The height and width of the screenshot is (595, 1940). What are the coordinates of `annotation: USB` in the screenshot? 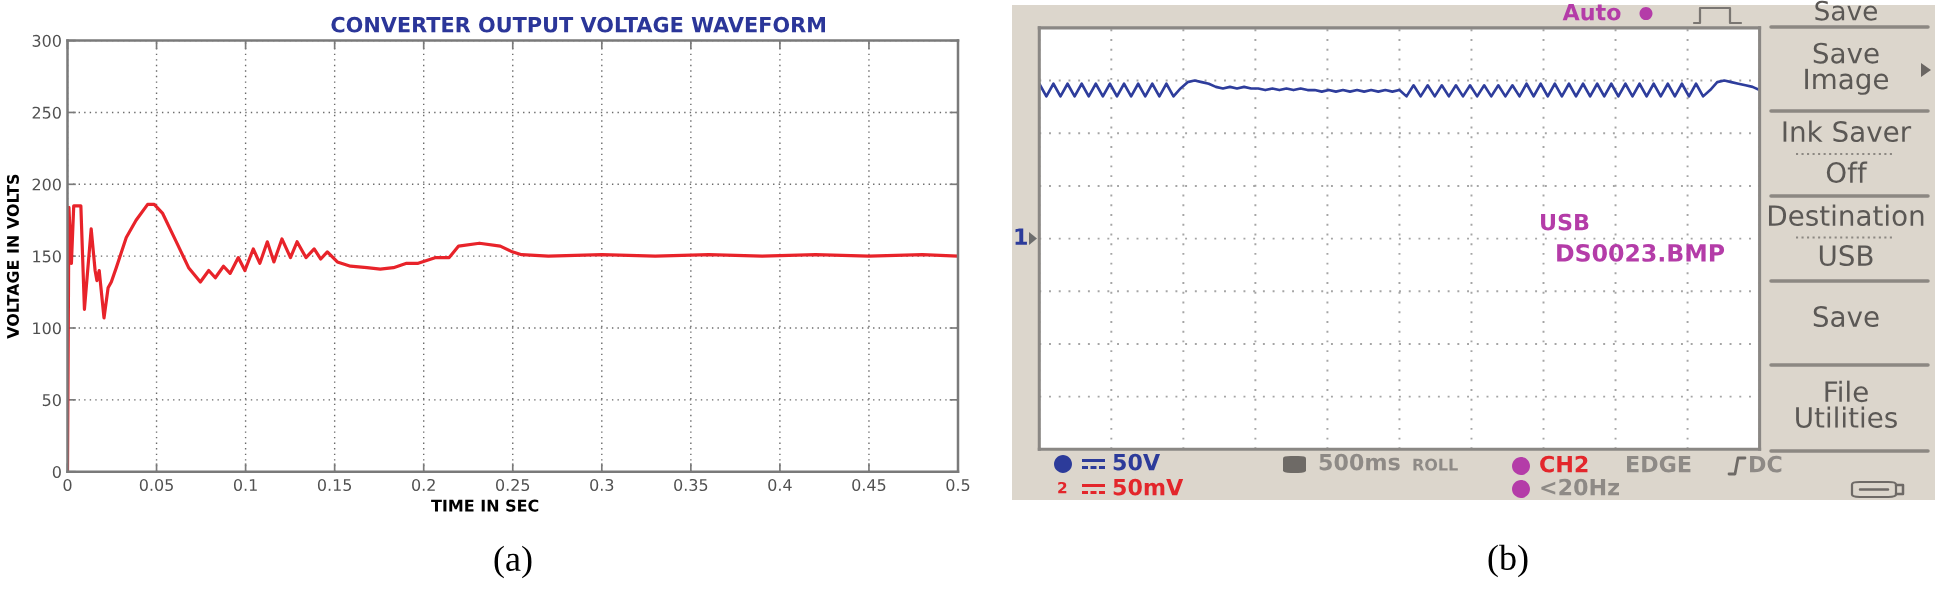 It's located at (1565, 222).